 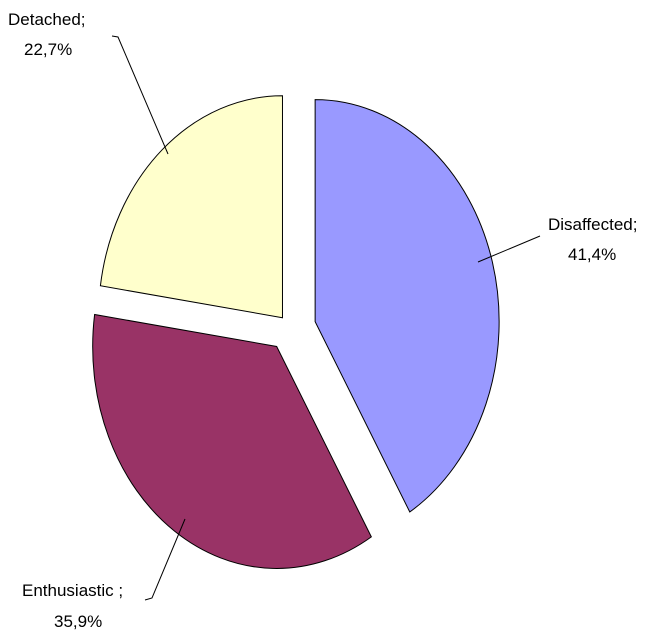 What do you see at coordinates (78, 621) in the screenshot?
I see `label-enthusiastic-value: 35,9%` at bounding box center [78, 621].